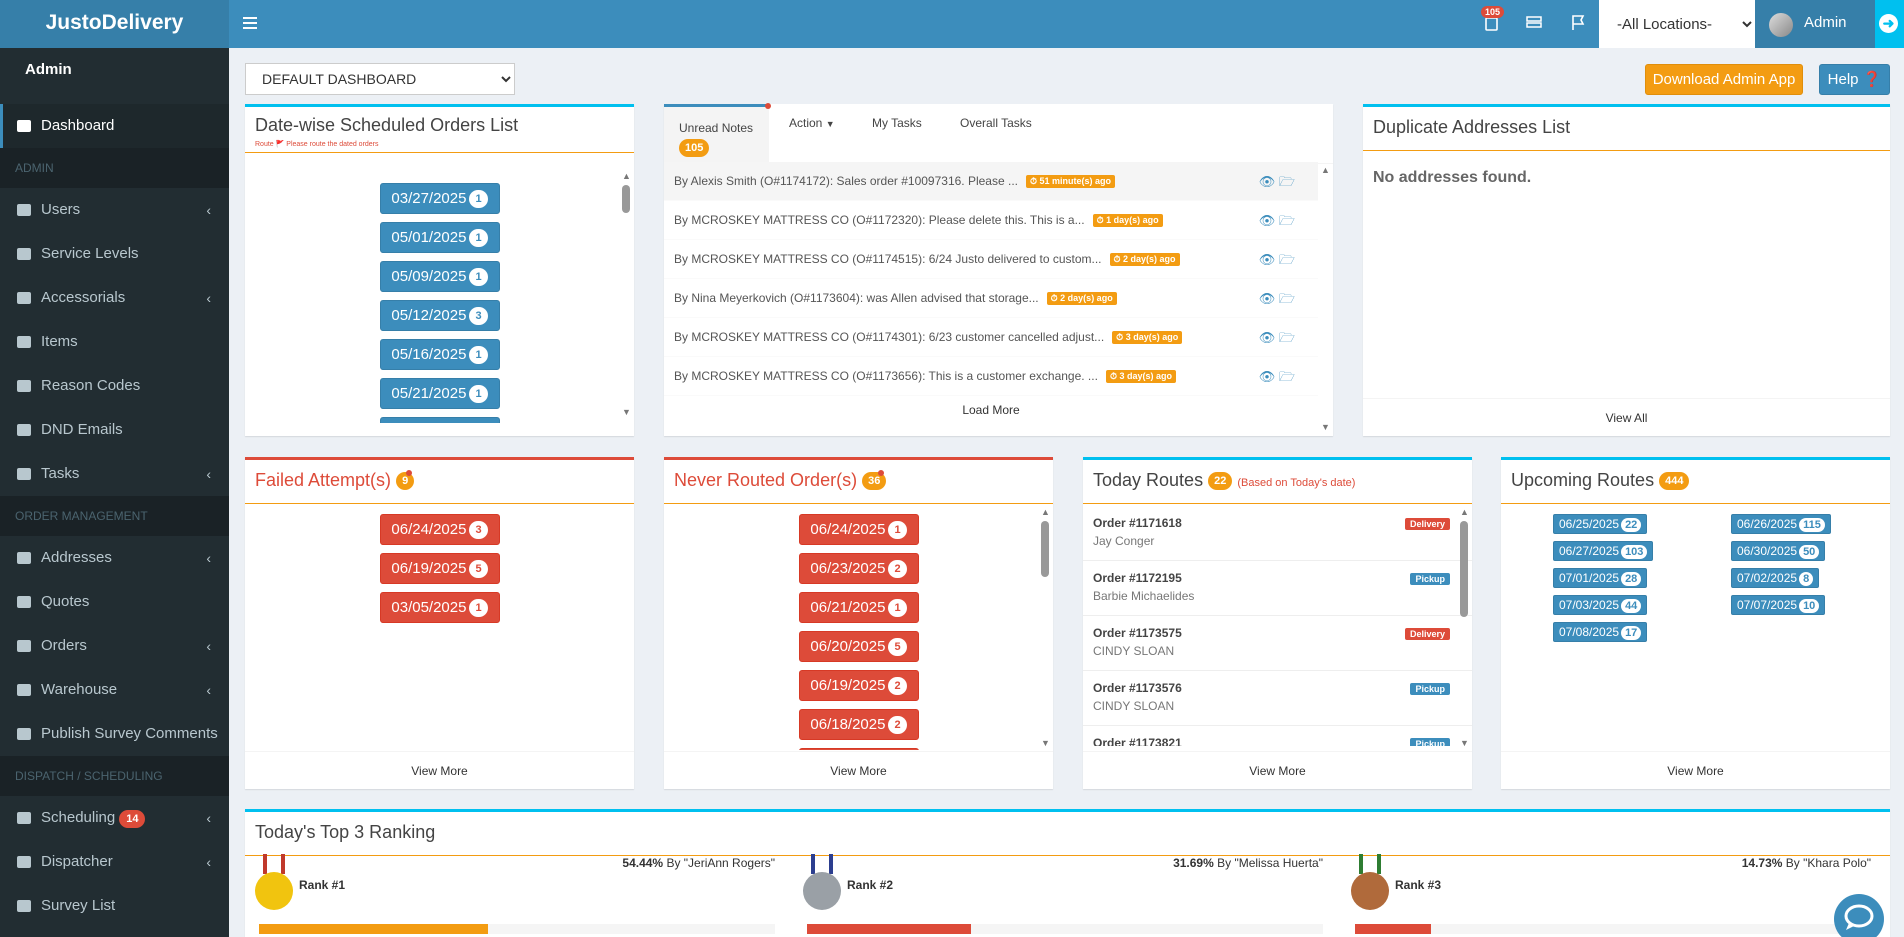 The image size is (1904, 937). What do you see at coordinates (1277, 698) in the screenshot?
I see `route-item: Order #1173576 CINDY SLOAN Pickup` at bounding box center [1277, 698].